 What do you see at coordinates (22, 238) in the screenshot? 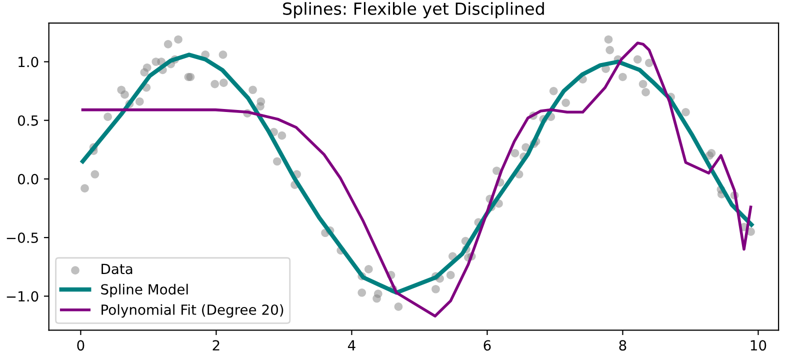
I see `y-tick-label: −0.5` at bounding box center [22, 238].